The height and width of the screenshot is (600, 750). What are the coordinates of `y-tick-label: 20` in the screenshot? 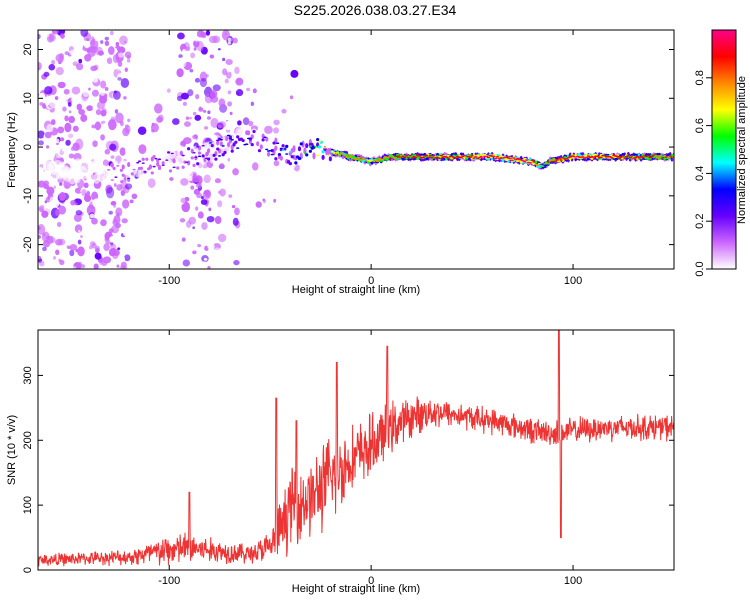 It's located at (28, 49).